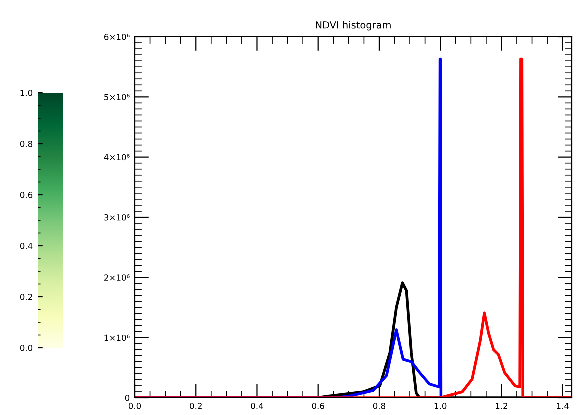 Image resolution: width=582 pixels, height=415 pixels. Describe the element at coordinates (440, 406) in the screenshot. I see `x-tick-label: 1.0` at that location.